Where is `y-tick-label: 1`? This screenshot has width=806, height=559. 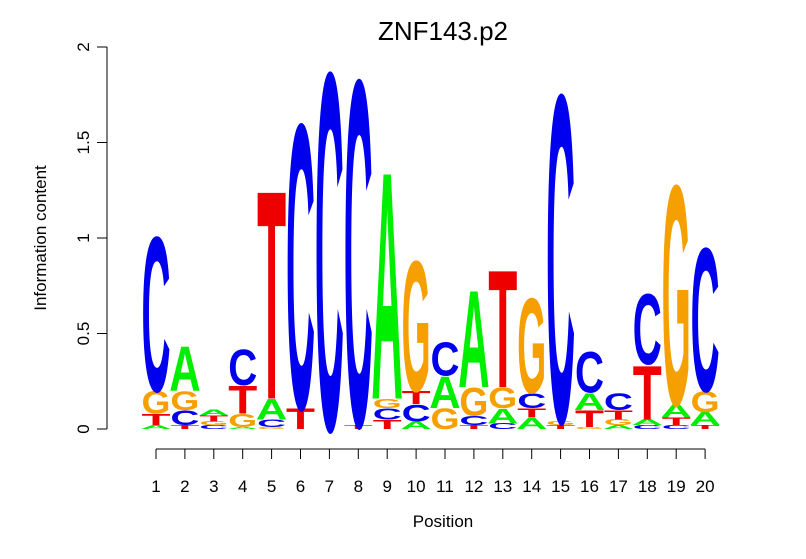 y-tick-label: 1 is located at coordinates (83, 237).